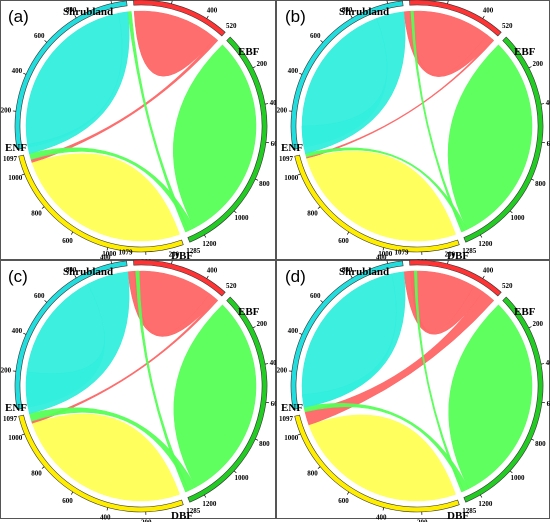 Image resolution: width=550 pixels, height=522 pixels. What do you see at coordinates (295, 17) in the screenshot?
I see `panel-label: (b)` at bounding box center [295, 17].